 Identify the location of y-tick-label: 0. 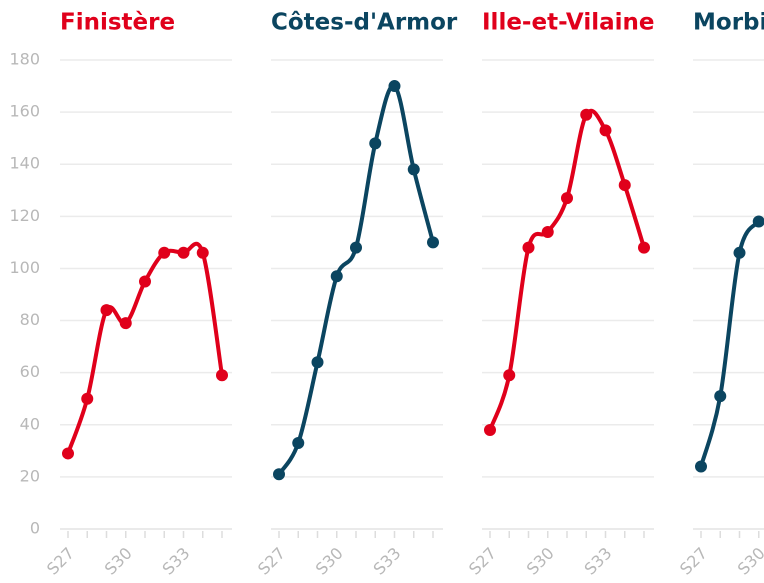
(35, 528).